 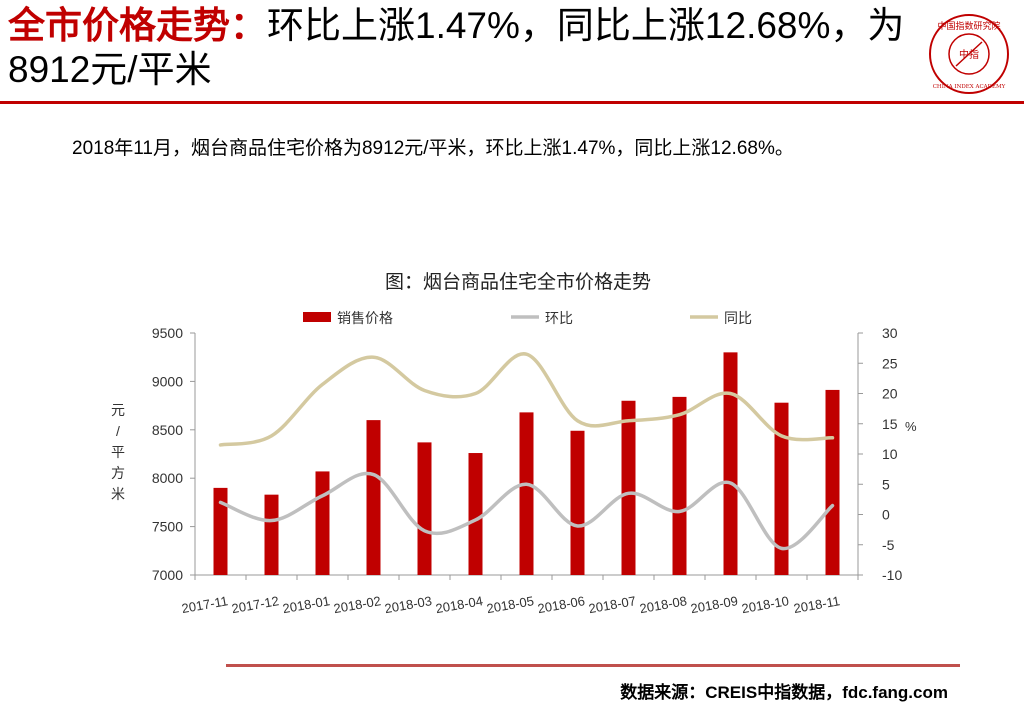 What do you see at coordinates (118, 452) in the screenshot?
I see `y-left-label-char-2: 平` at bounding box center [118, 452].